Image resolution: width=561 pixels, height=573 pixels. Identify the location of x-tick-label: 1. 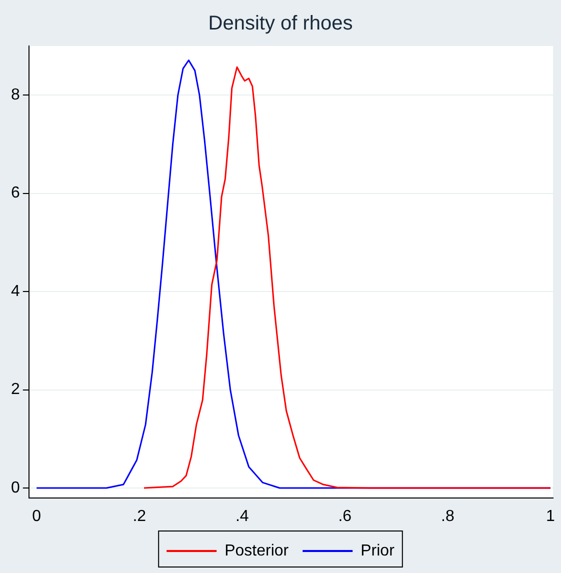
(550, 516).